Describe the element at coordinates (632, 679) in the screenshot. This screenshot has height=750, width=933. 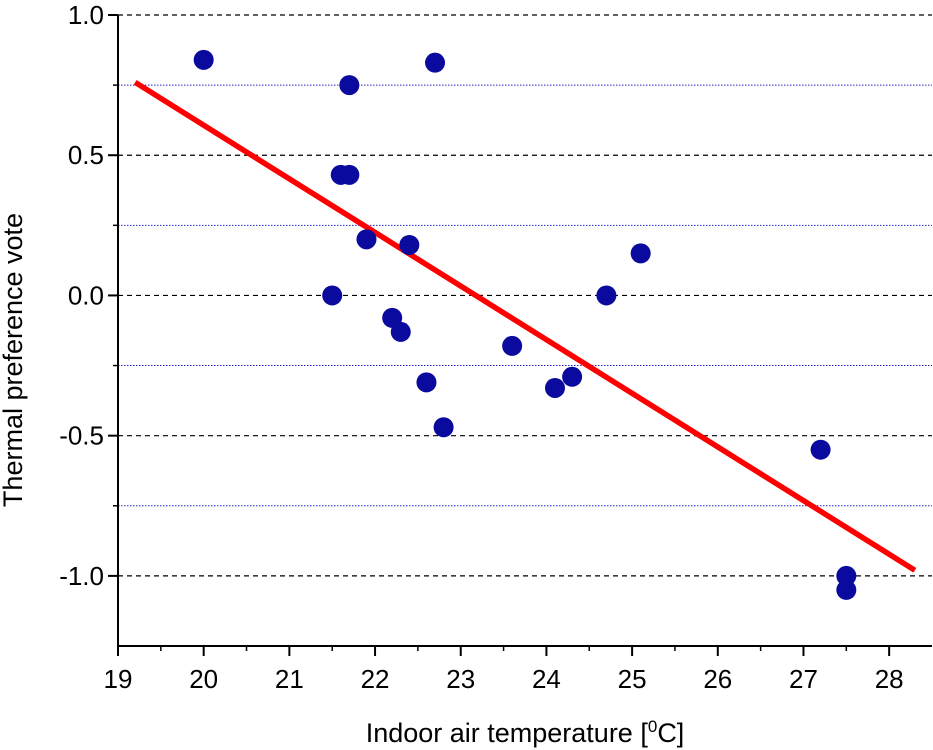
I see `x-tick-label-6: 25` at that location.